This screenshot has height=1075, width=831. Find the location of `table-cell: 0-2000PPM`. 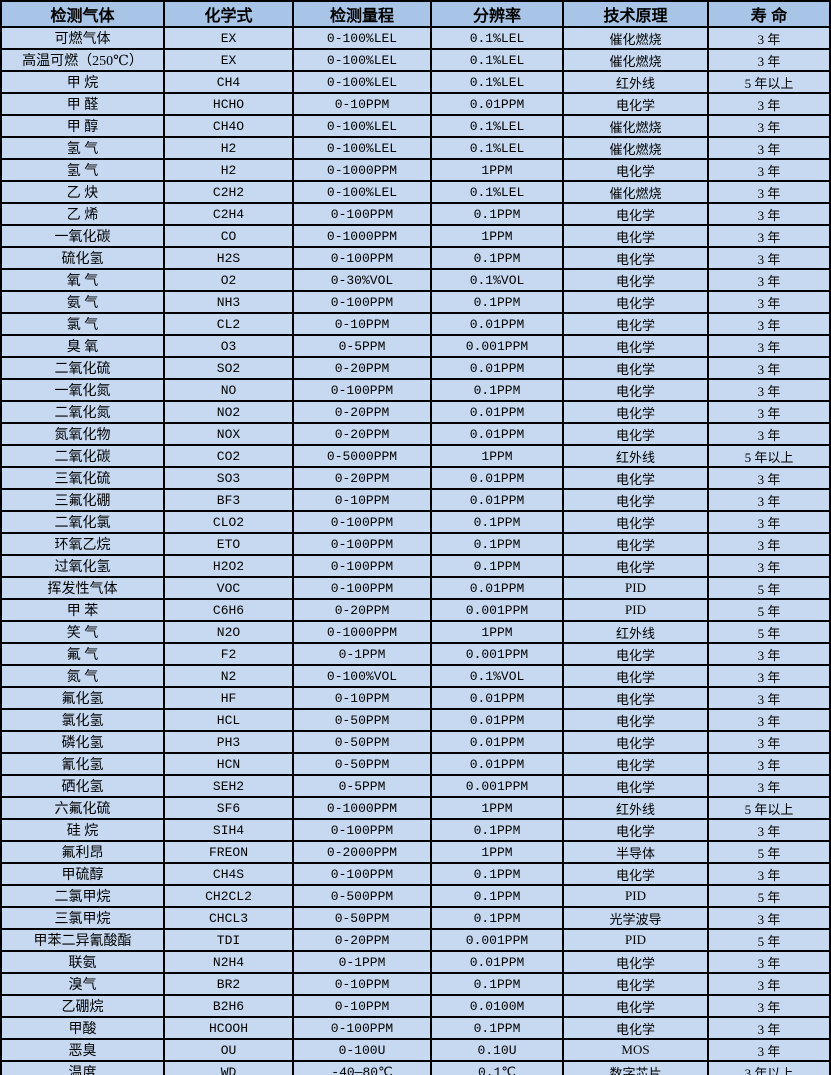

table-cell: 0-2000PPM is located at coordinates (362, 852).